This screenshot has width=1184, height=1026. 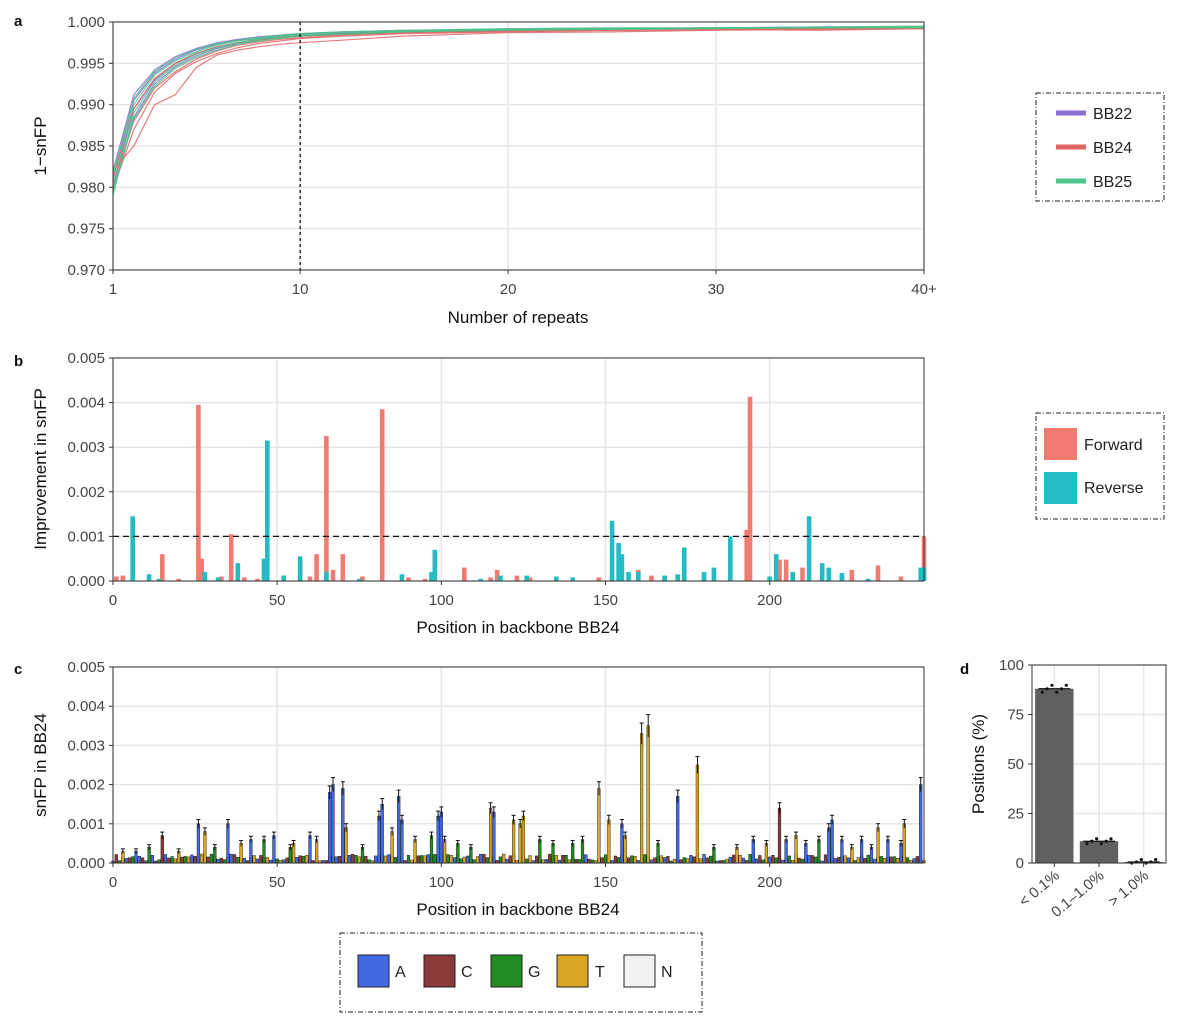 I want to click on legend-swatch-n, so click(x=639, y=971).